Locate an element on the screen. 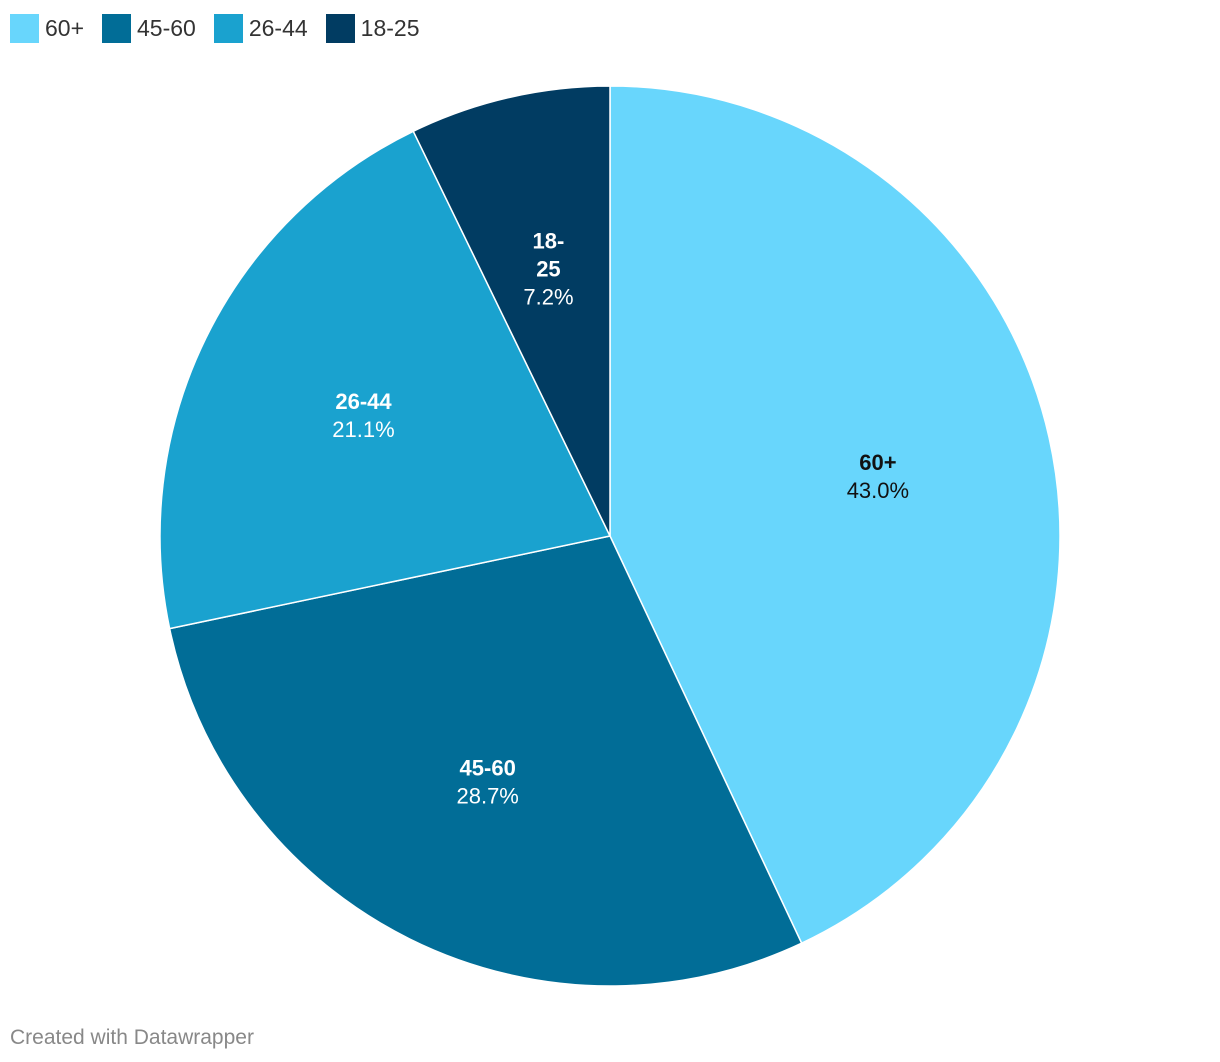 This screenshot has height=1062, width=1220. slice-name-18-25-line-2: 25 is located at coordinates (548, 268).